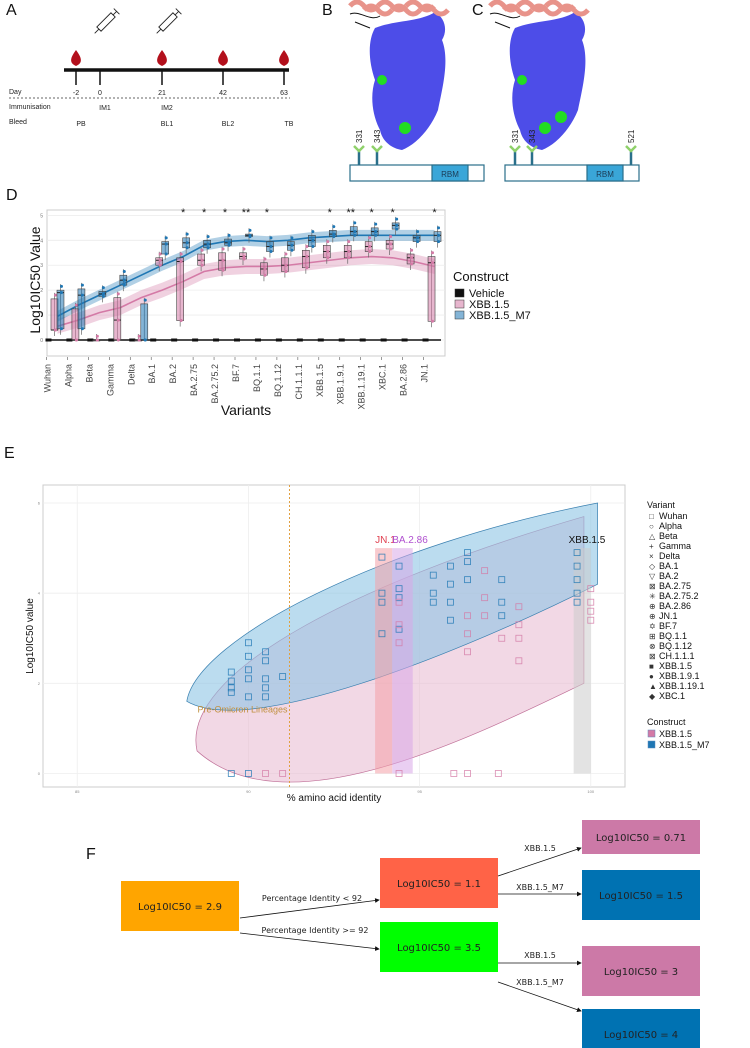 This screenshot has height=1048, width=750. What do you see at coordinates (641, 896) in the screenshot?
I see `leaf-low-m7-label: Log10IC50 = 1.5` at bounding box center [641, 896].